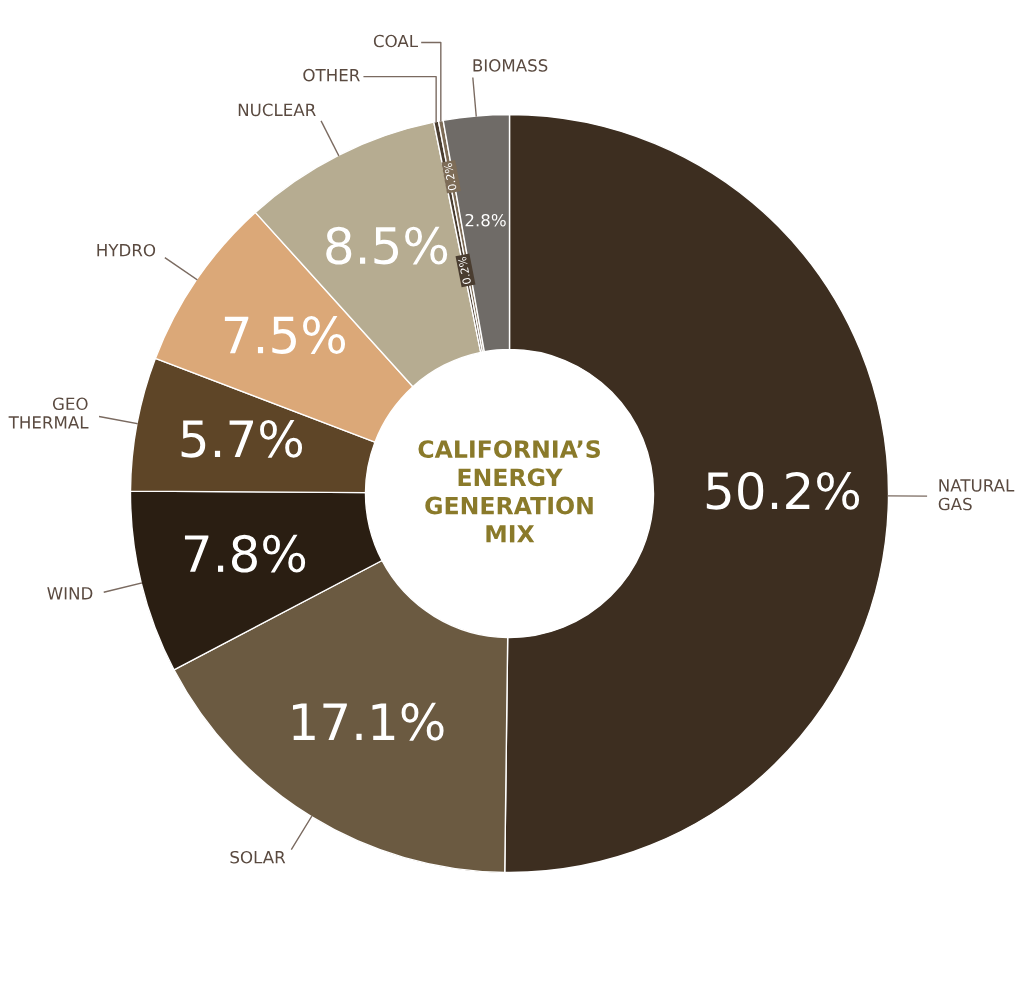 The height and width of the screenshot is (987, 1019). Describe the element at coordinates (387, 245) in the screenshot. I see `data-label: 8.5%` at that location.